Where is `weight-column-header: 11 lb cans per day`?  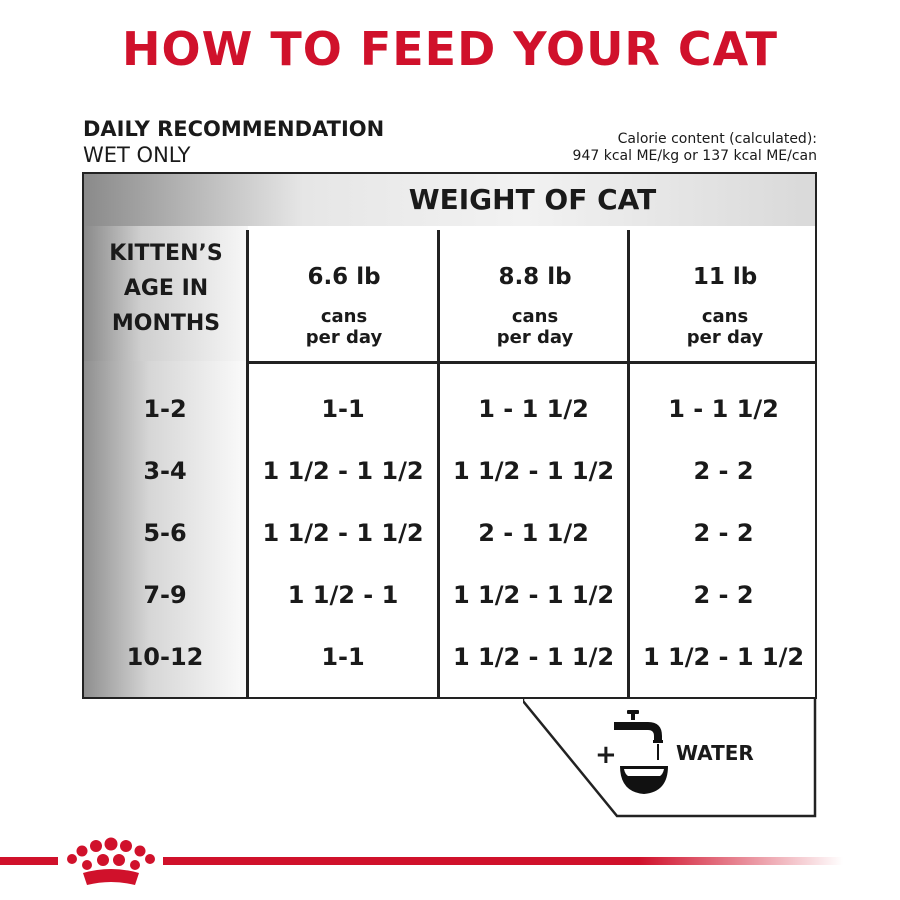 weight-column-header: 11 lb cans per day is located at coordinates (725, 306).